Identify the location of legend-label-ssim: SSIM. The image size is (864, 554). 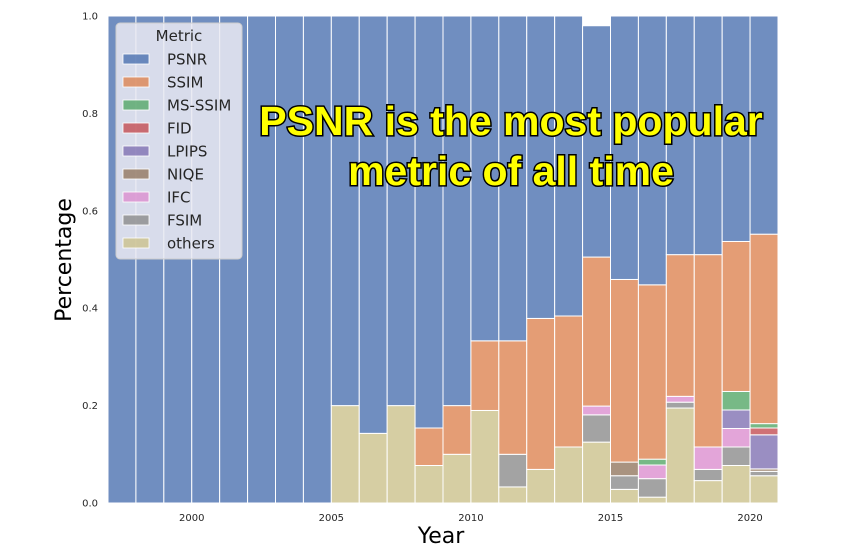
(185, 83).